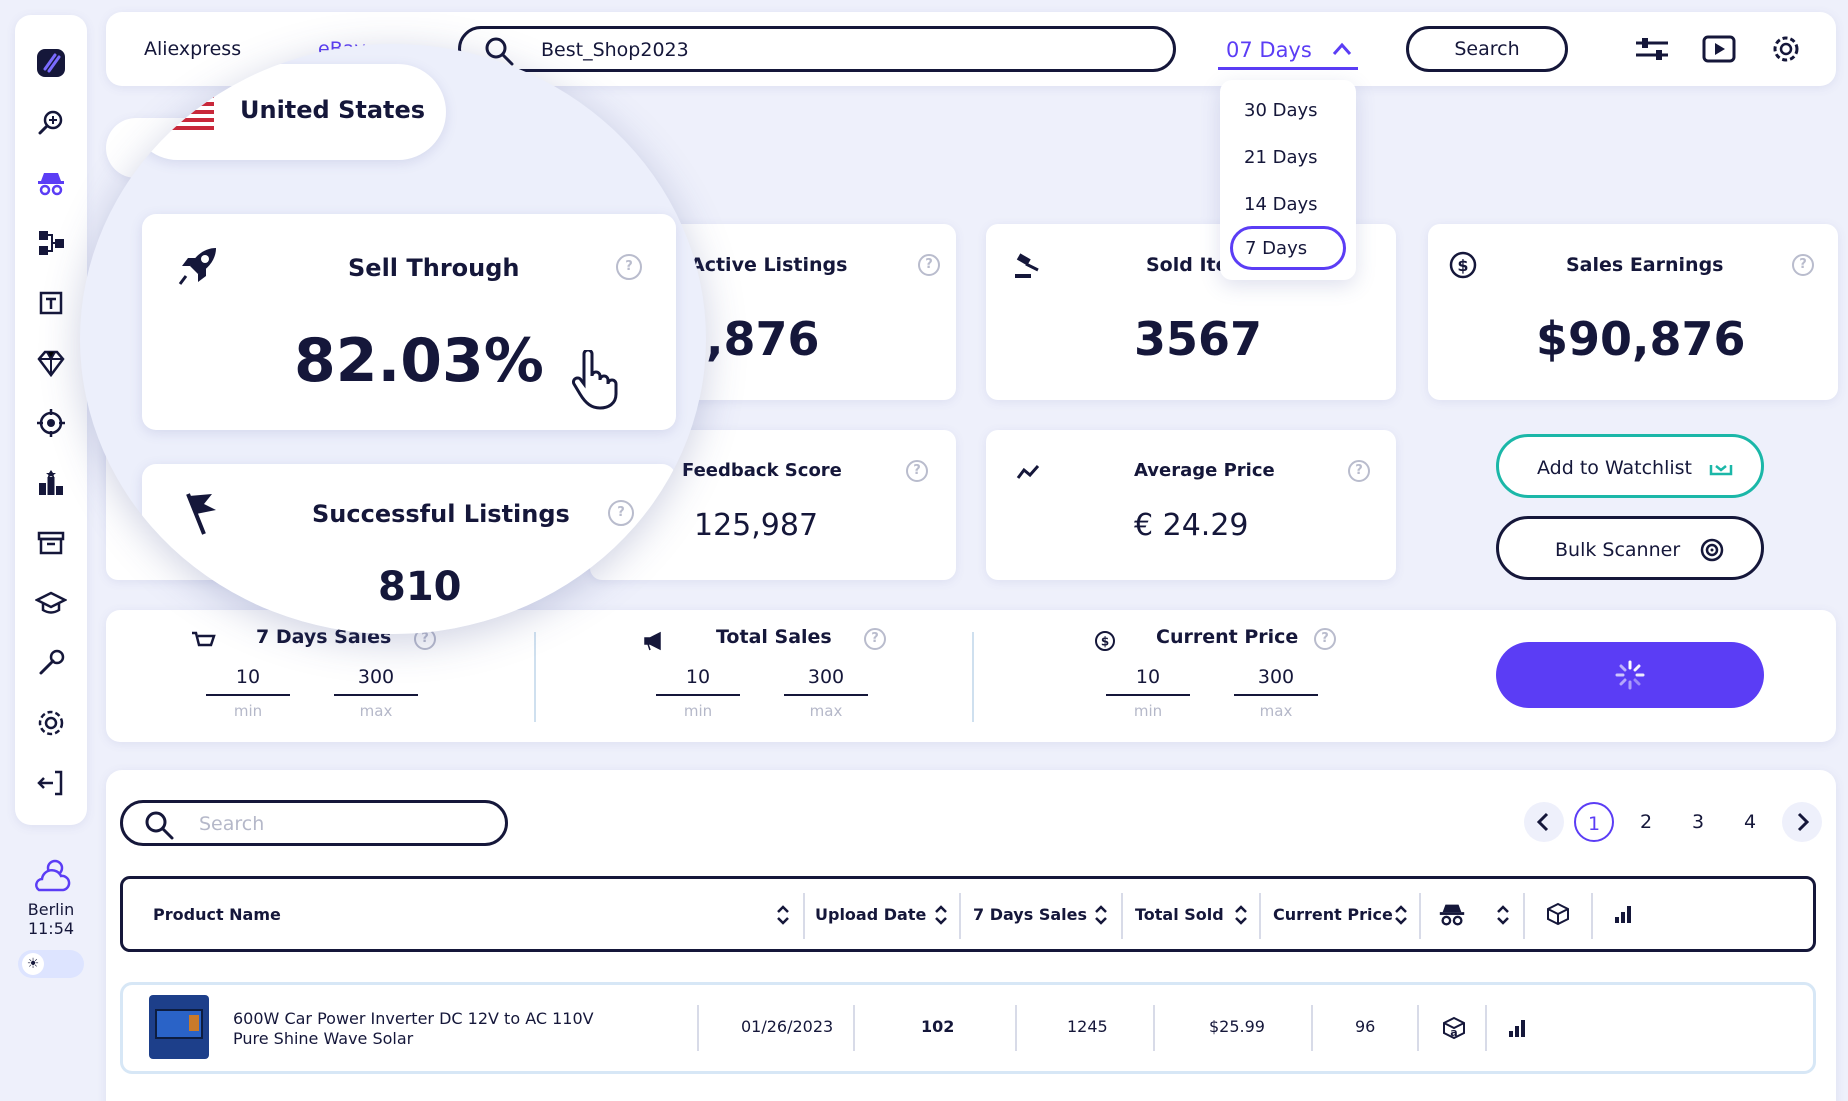 The height and width of the screenshot is (1101, 1848). Describe the element at coordinates (33, 964) in the screenshot. I see `sun-icon: ☀` at that location.